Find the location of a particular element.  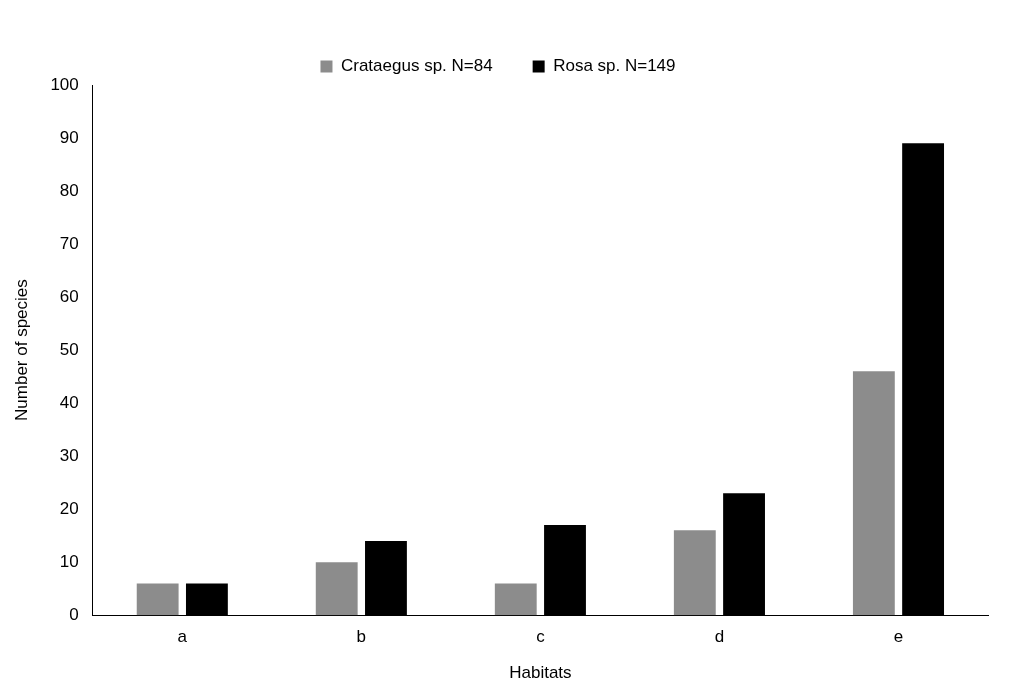

y-tick-label: 70 is located at coordinates (69, 243).